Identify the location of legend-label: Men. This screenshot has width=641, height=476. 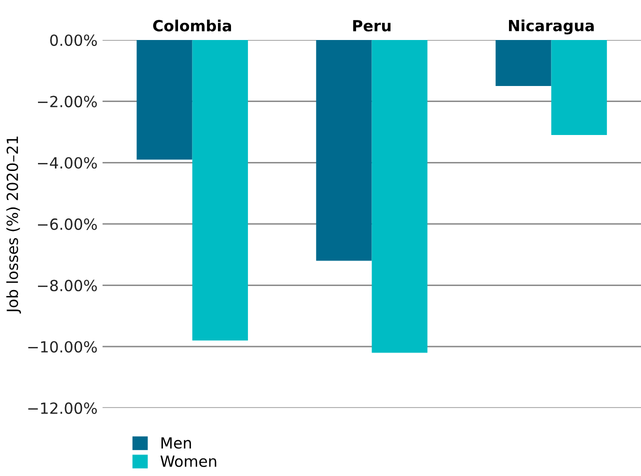
(176, 443).